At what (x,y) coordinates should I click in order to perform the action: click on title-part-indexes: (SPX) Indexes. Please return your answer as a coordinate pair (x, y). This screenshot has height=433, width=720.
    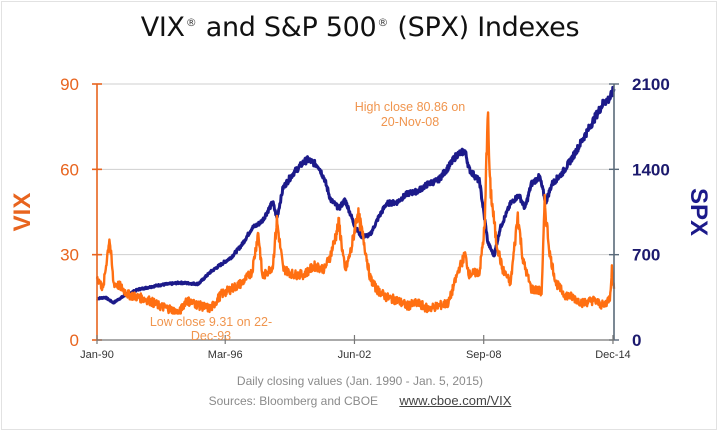
    Looking at the image, I should click on (488, 27).